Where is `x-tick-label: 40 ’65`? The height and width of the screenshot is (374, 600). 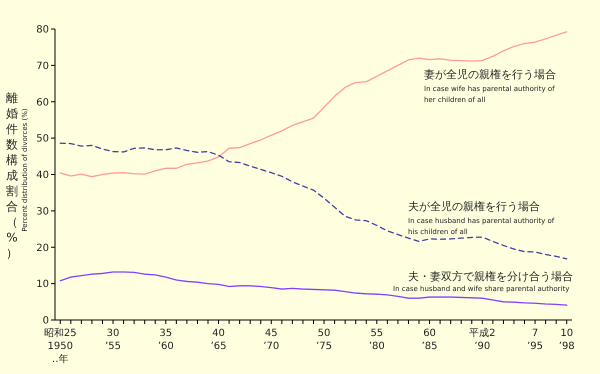
x-tick-label: 40 ’65 is located at coordinates (218, 340).